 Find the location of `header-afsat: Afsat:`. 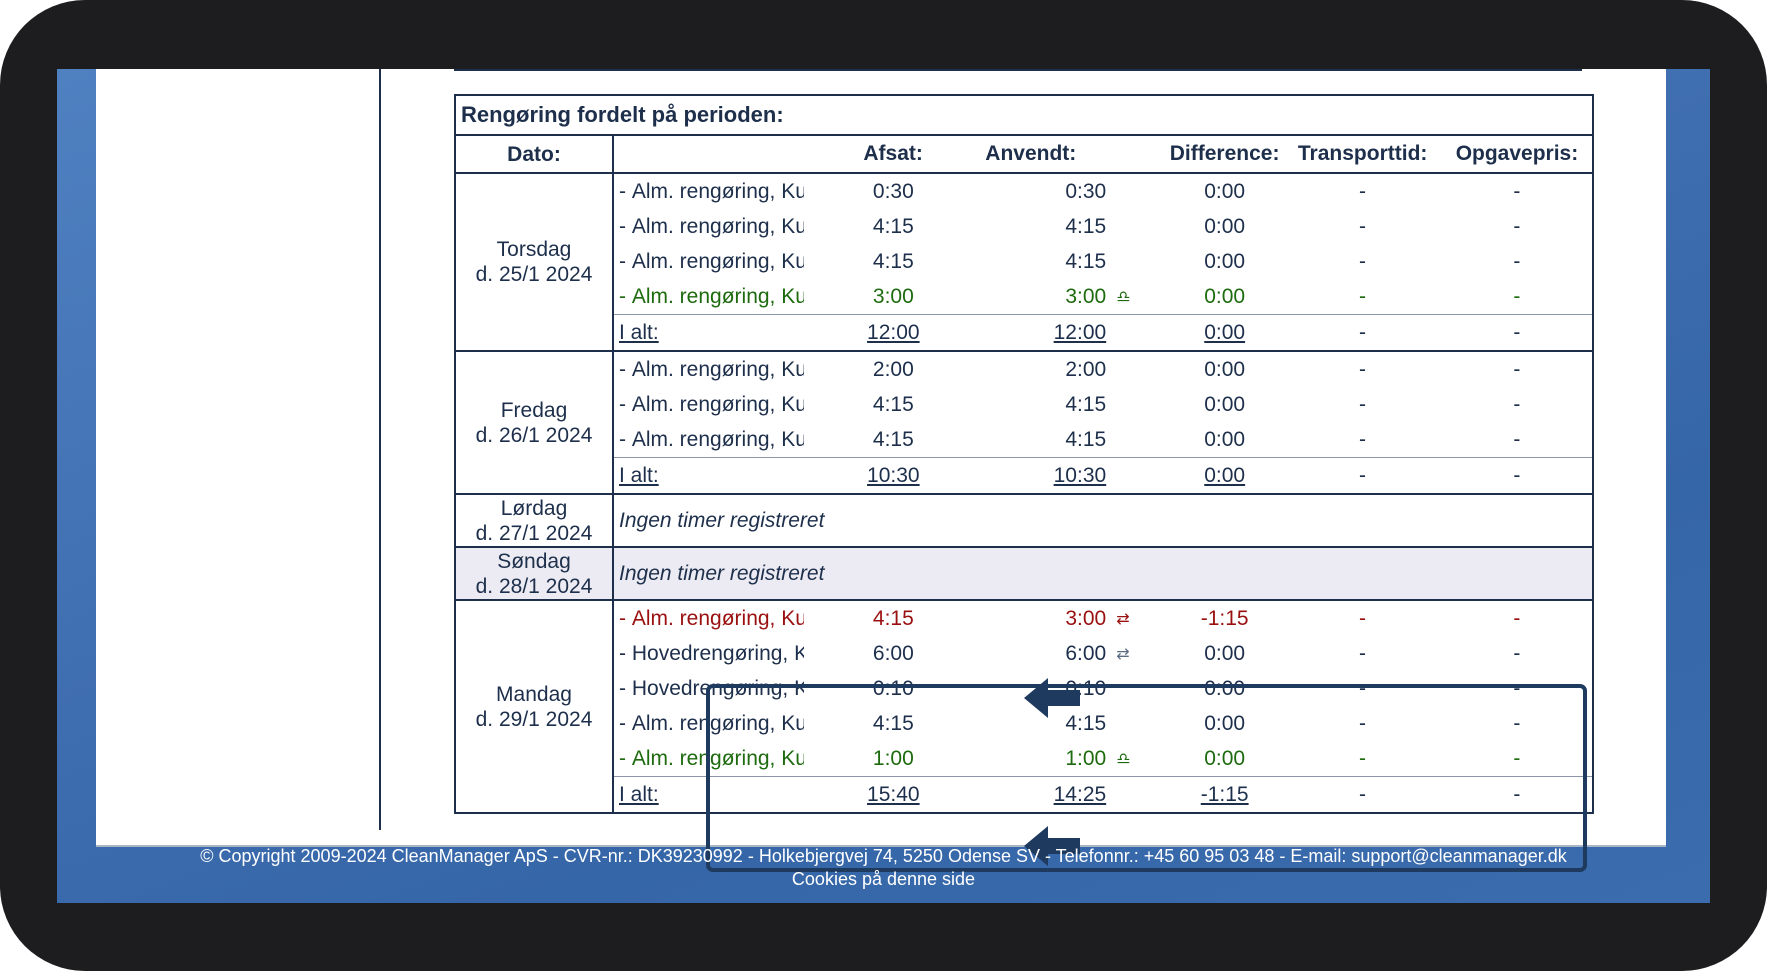

header-afsat: Afsat: is located at coordinates (893, 153).